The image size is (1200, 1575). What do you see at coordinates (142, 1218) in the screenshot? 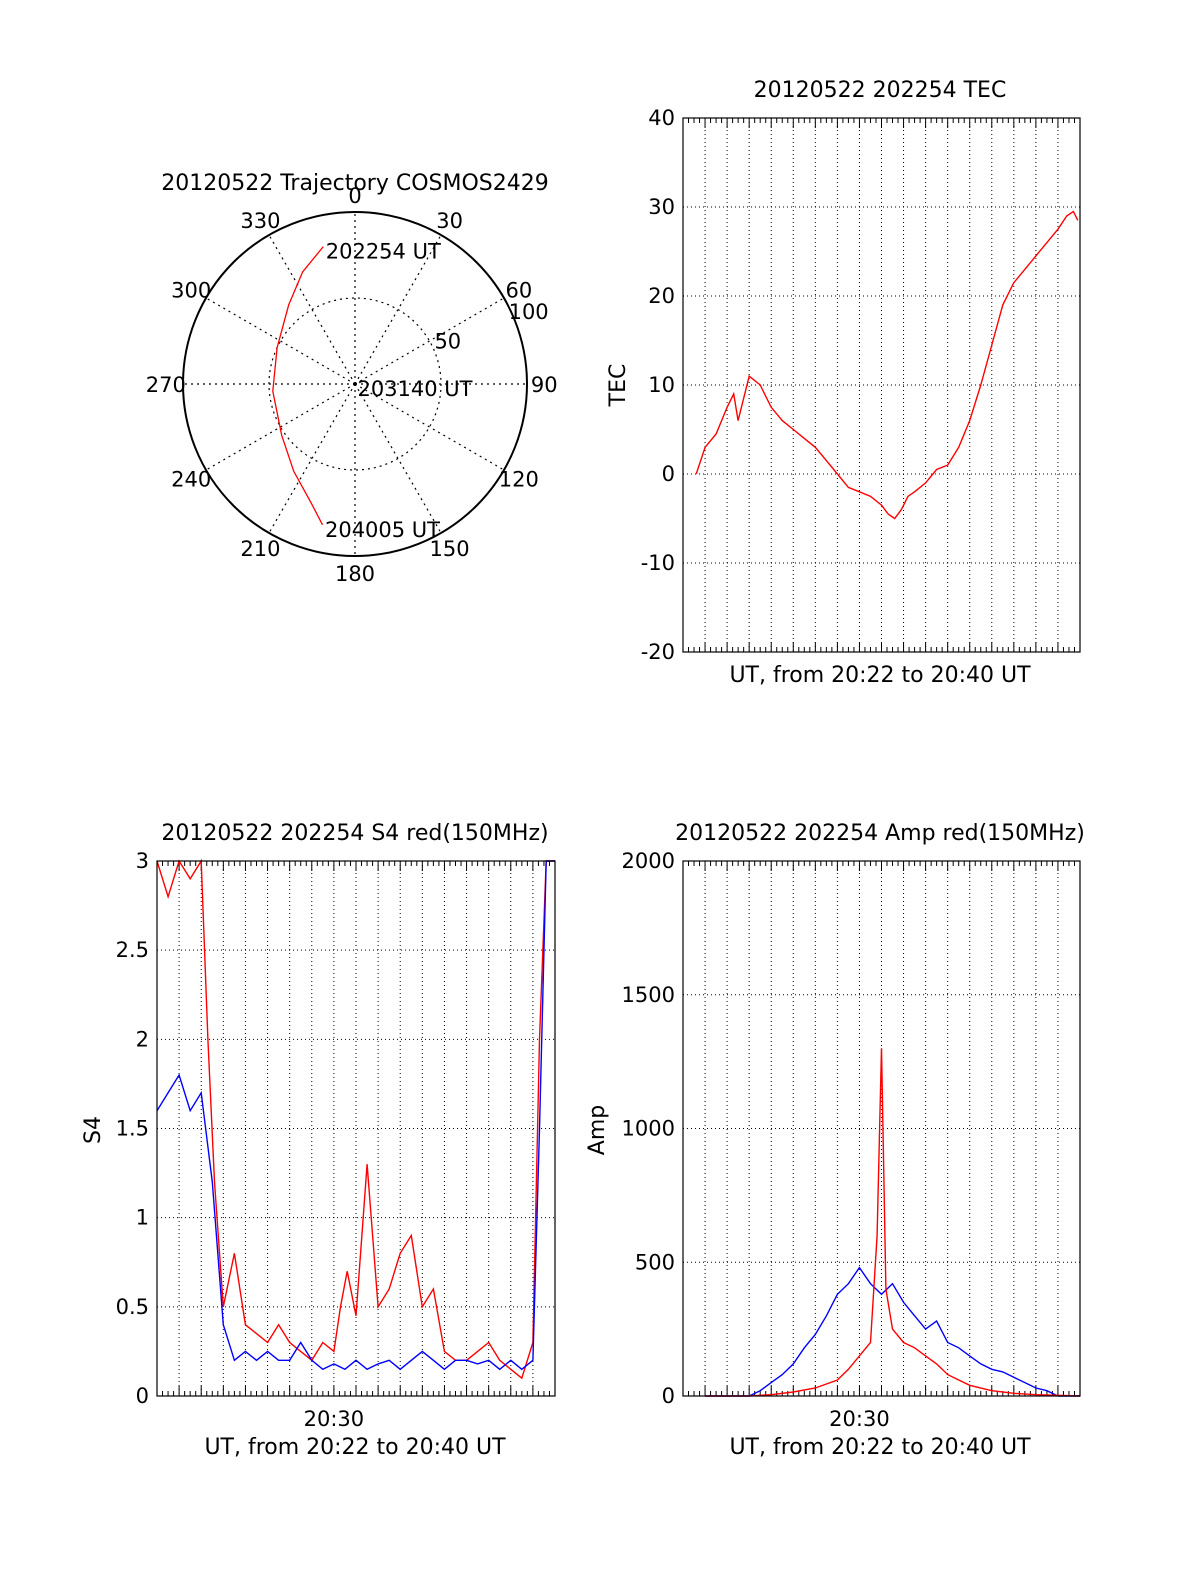
I see `y-tick-label: 1` at bounding box center [142, 1218].